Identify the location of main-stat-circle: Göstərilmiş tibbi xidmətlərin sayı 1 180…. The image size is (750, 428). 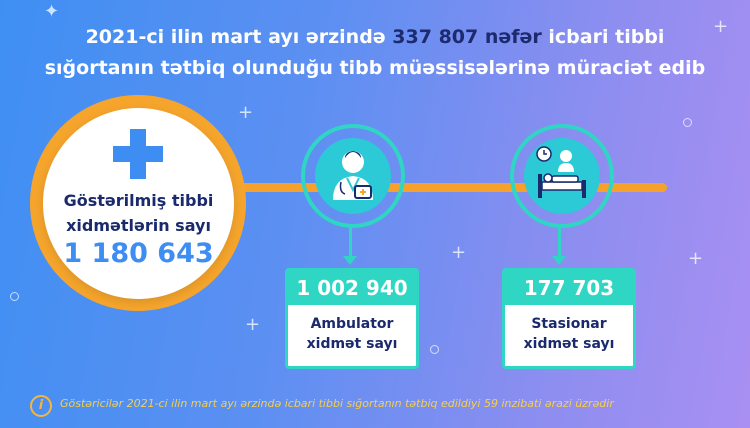
(138, 203).